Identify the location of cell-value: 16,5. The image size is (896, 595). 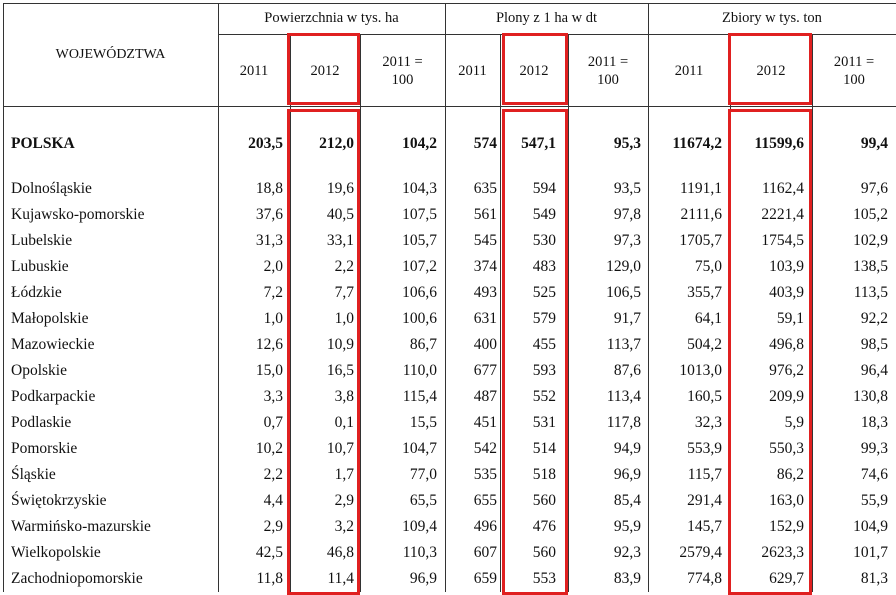
(340, 370).